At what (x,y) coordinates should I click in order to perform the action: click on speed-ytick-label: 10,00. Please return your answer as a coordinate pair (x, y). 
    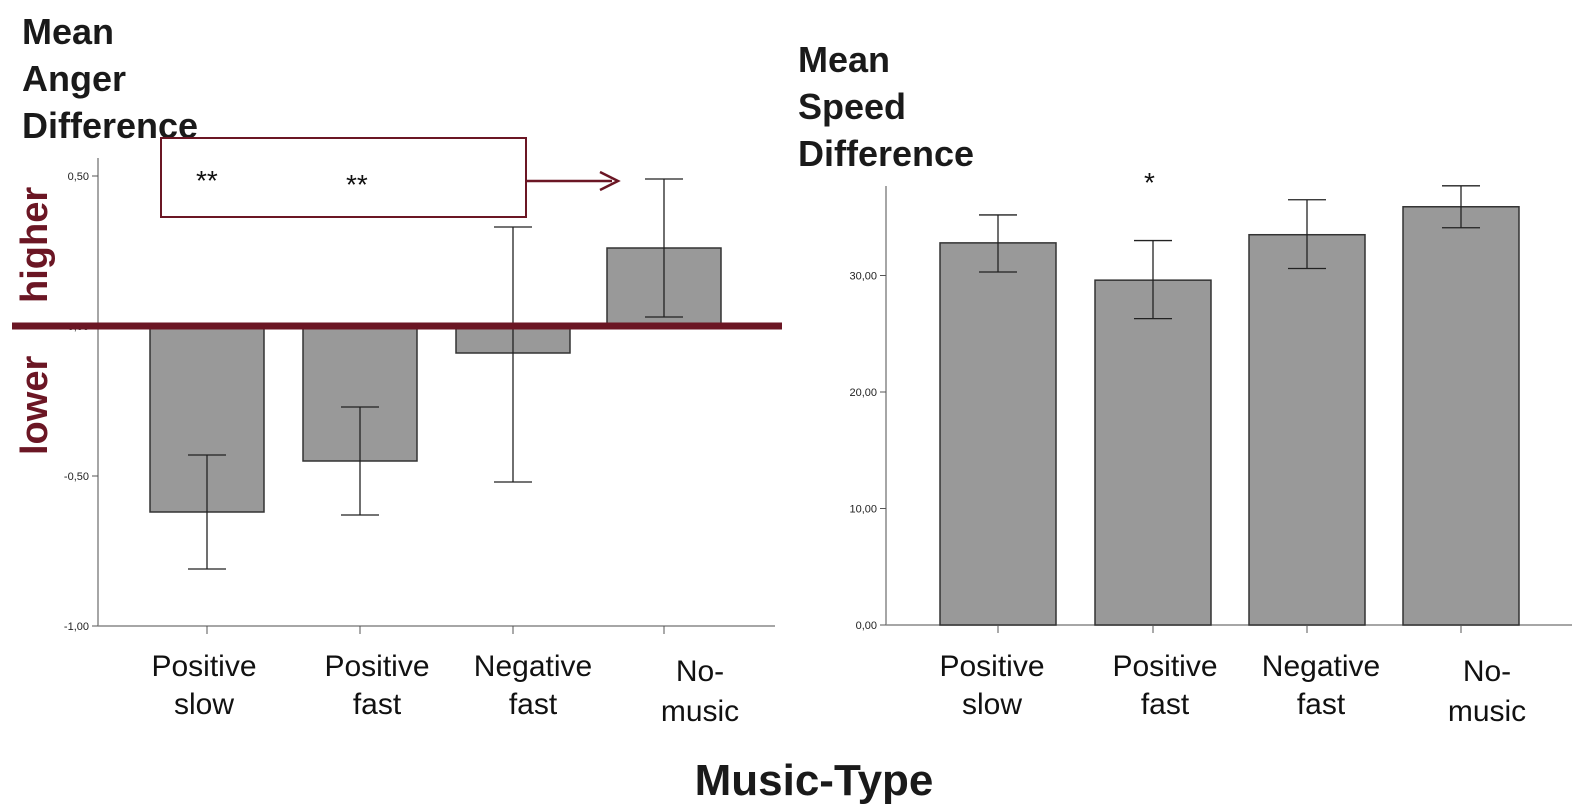
    Looking at the image, I should click on (863, 510).